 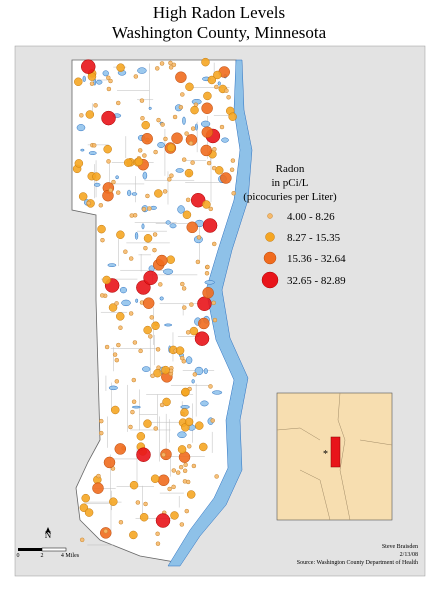 I want to click on scale-label: 4 Miles, so click(x=70, y=556).